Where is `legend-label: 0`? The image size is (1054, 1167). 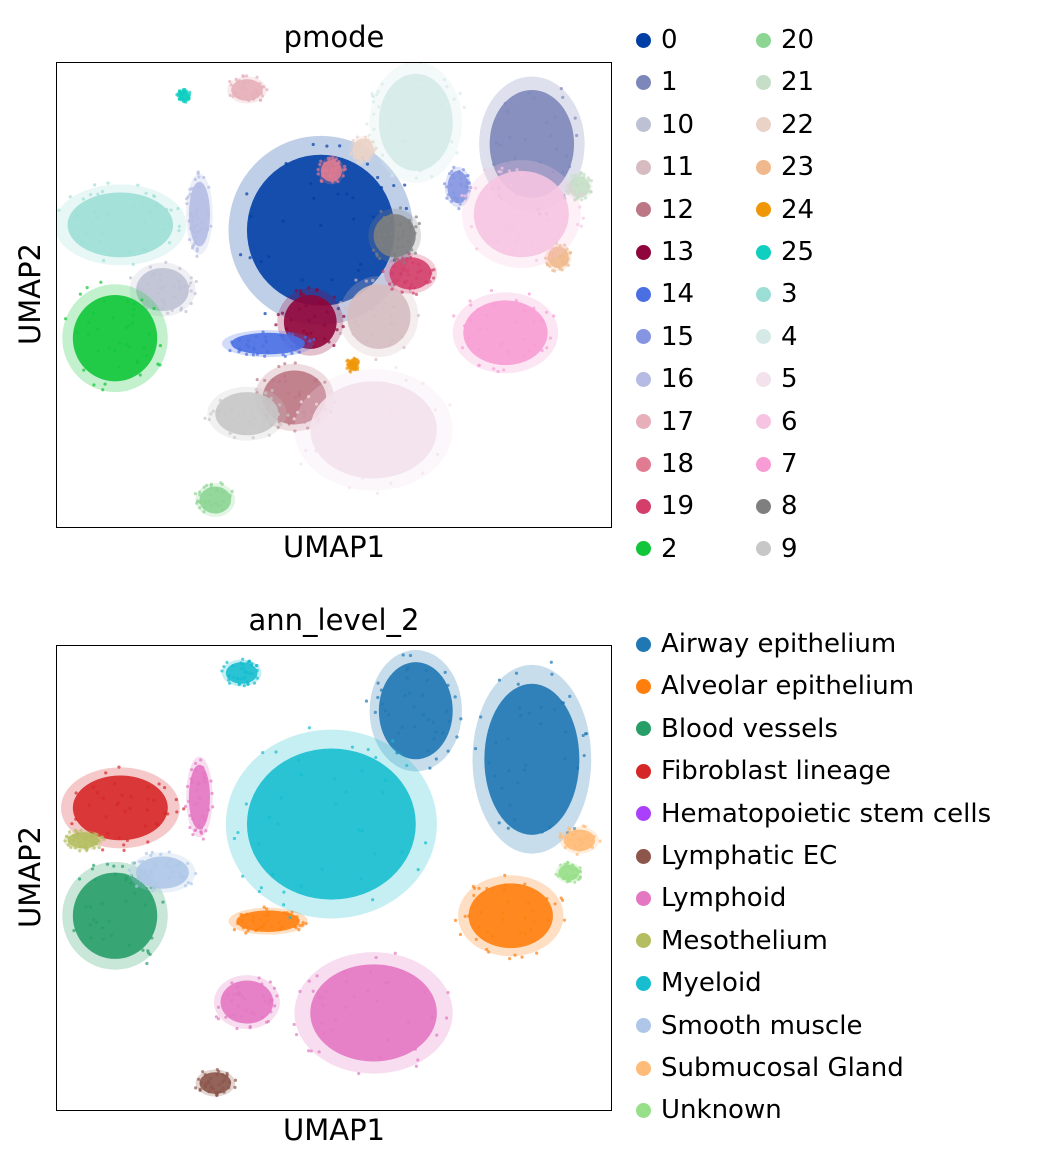
legend-label: 0 is located at coordinates (669, 40).